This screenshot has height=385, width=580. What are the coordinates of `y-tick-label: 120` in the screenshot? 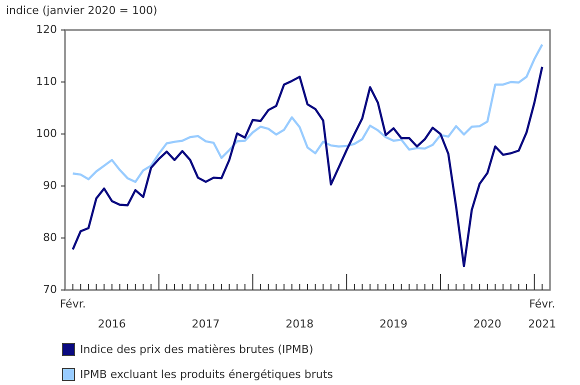 It's located at (46, 29).